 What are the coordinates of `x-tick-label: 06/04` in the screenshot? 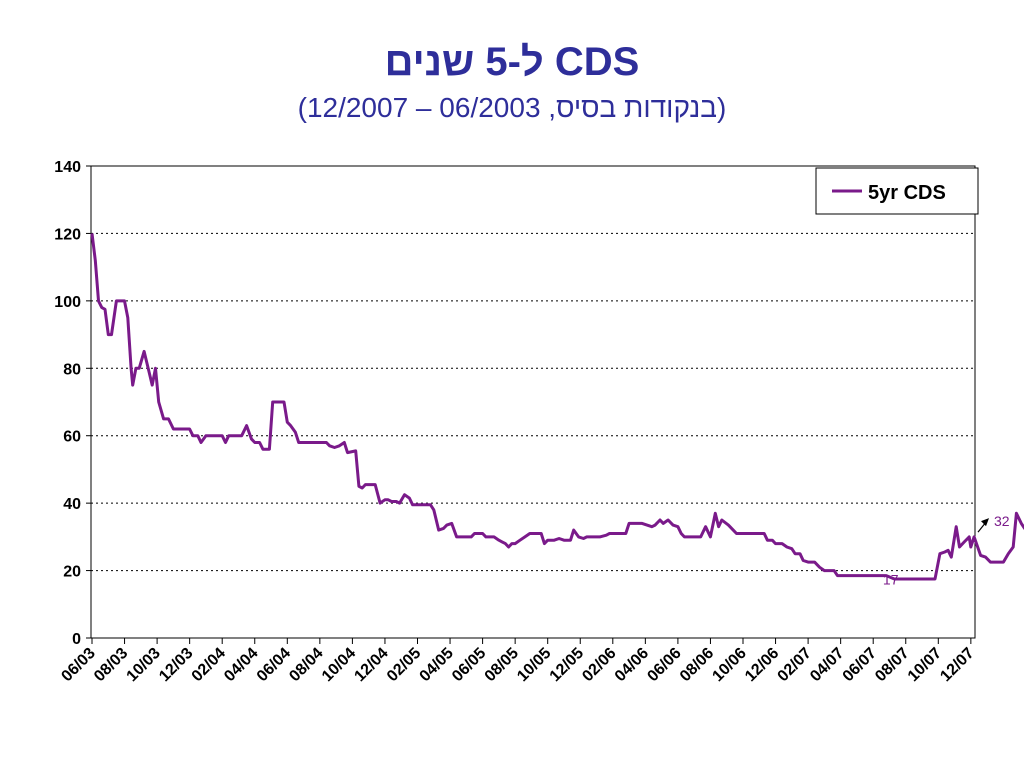 It's located at (274, 665).